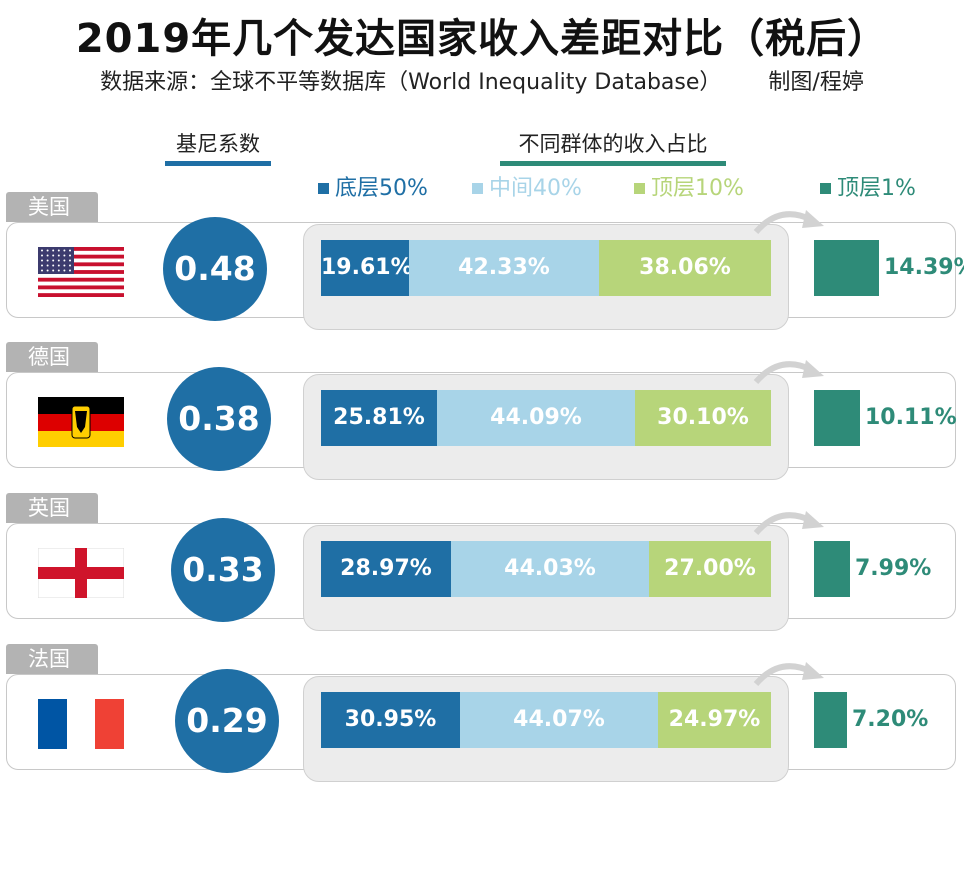  I want to click on country-label: 德国, so click(52, 357).